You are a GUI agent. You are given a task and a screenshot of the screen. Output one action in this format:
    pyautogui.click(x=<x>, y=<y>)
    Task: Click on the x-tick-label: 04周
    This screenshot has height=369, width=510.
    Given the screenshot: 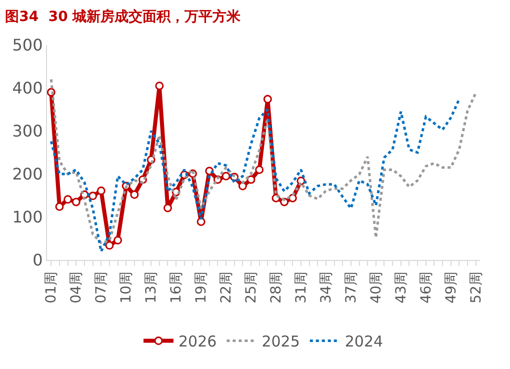 What is the action you would take?
    pyautogui.click(x=76, y=288)
    